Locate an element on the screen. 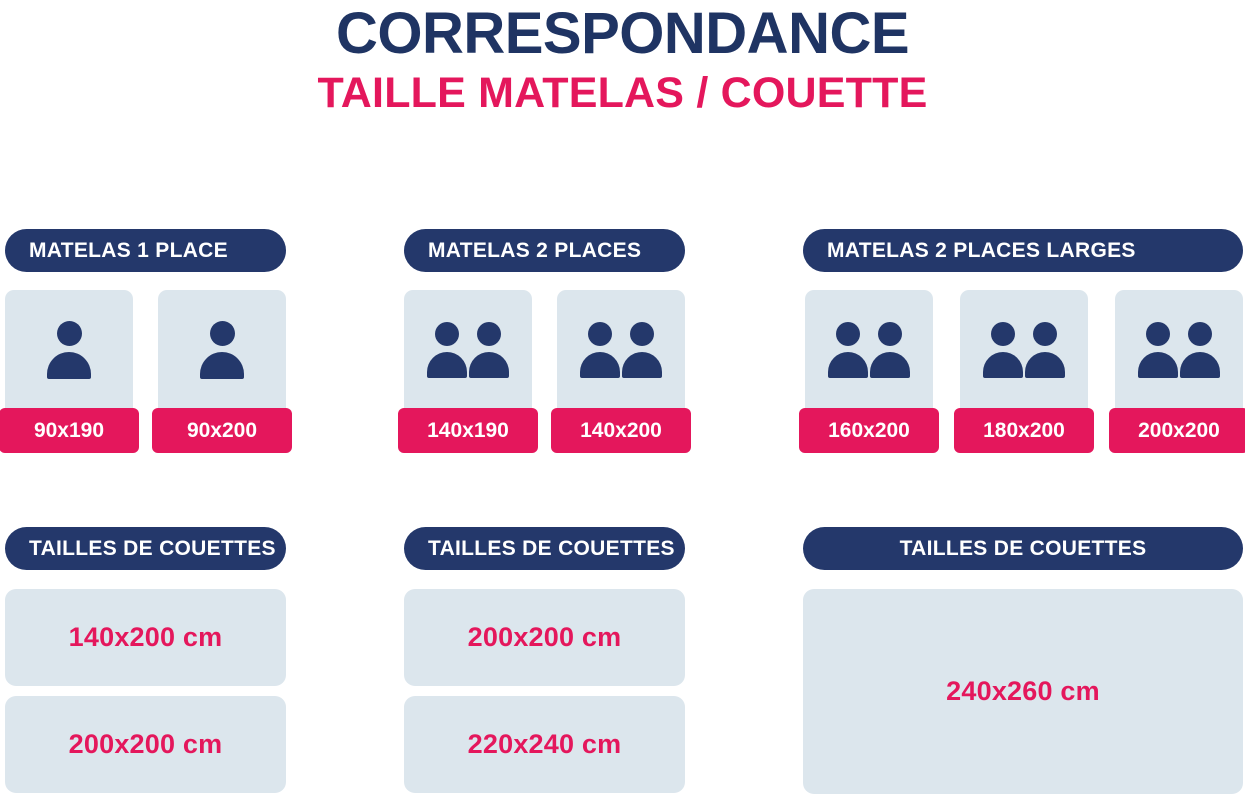 The image size is (1245, 800). duvet-size-panel: 220x240 cm is located at coordinates (544, 744).